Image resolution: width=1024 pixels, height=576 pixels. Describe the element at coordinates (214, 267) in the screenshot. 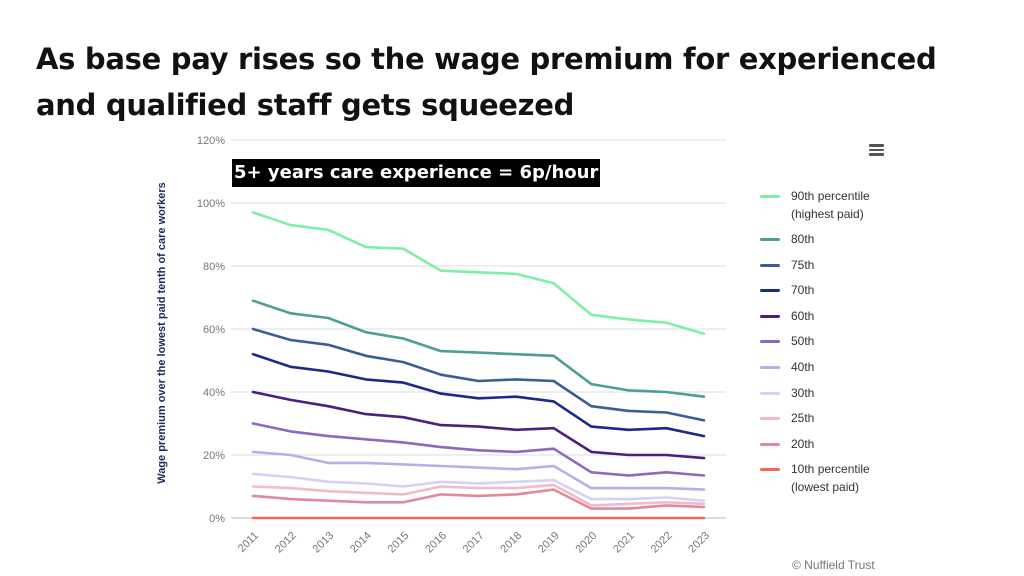

I see `y-tick-label: 80%` at that location.